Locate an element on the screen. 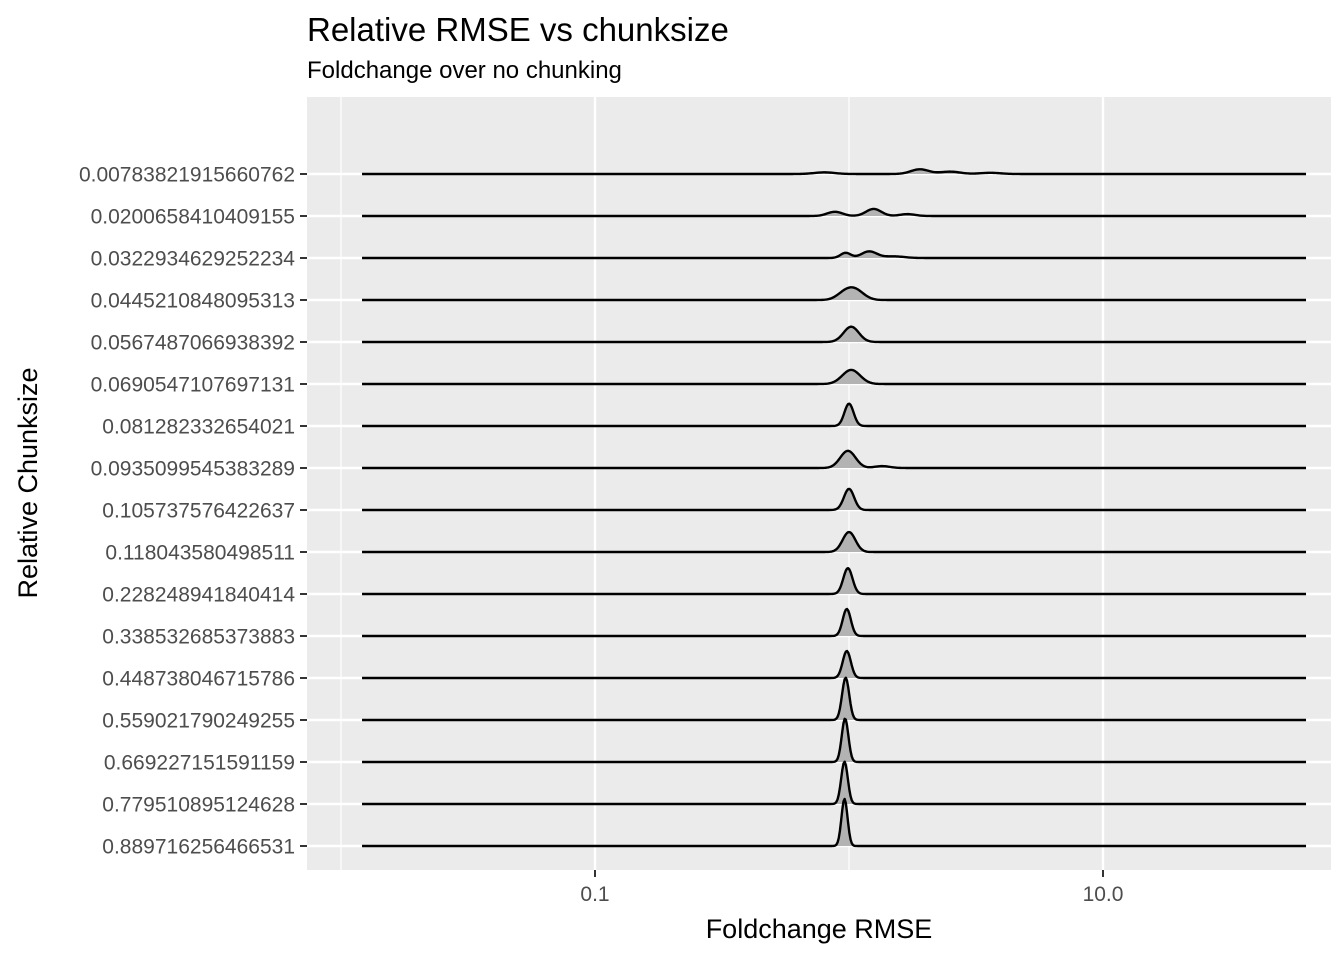  y-tick-label: 0.0690547107697131 is located at coordinates (193, 385).